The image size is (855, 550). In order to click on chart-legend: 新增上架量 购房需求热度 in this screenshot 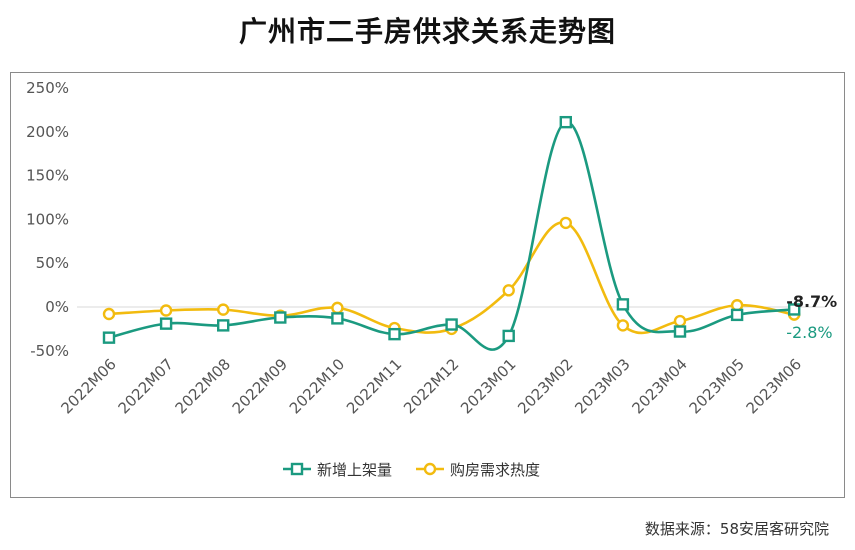, I will do `click(411, 470)`.